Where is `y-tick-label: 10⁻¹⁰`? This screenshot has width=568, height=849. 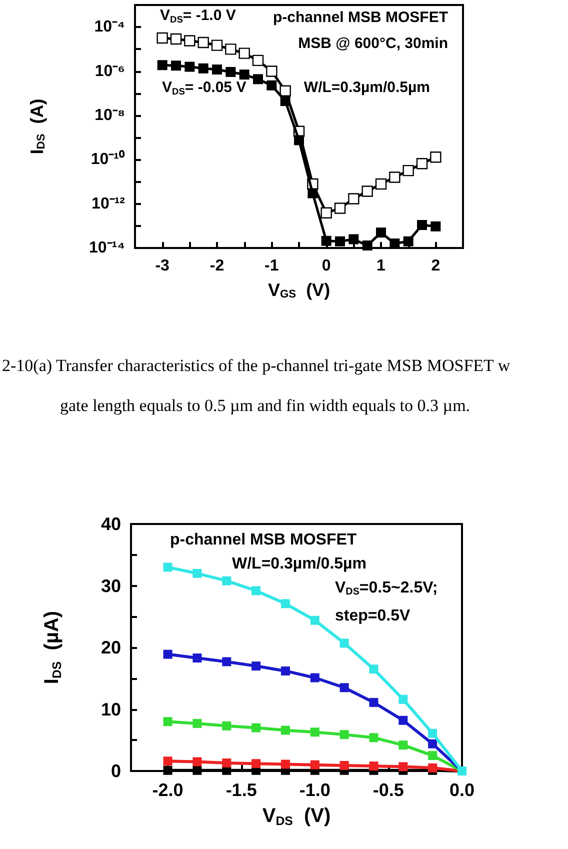
y-tick-label: 10⁻¹⁰ is located at coordinates (107, 159).